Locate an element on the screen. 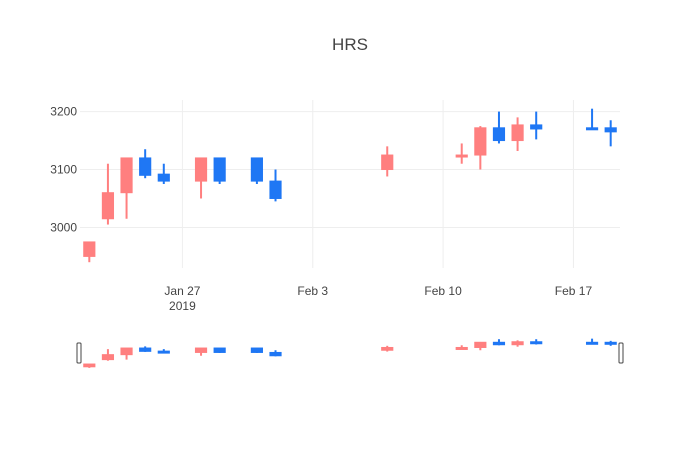 The width and height of the screenshot is (700, 450). x-tick-label: Feb 17 is located at coordinates (574, 291).